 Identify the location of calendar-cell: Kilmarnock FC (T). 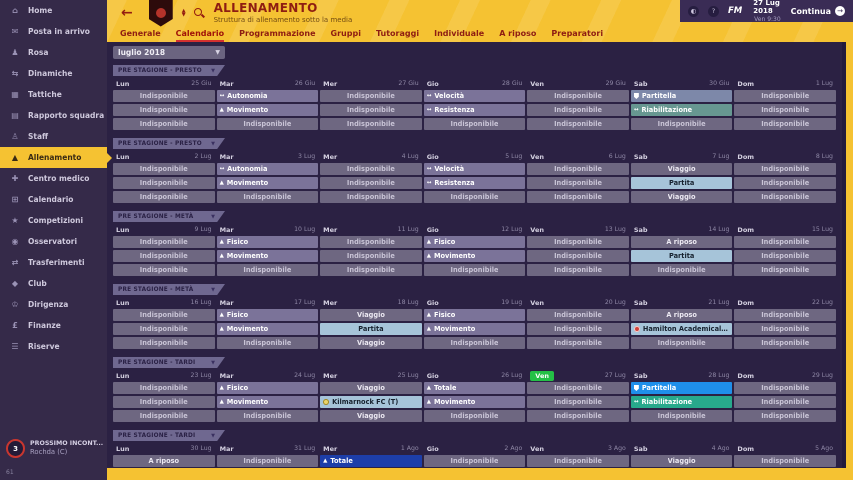
(371, 402).